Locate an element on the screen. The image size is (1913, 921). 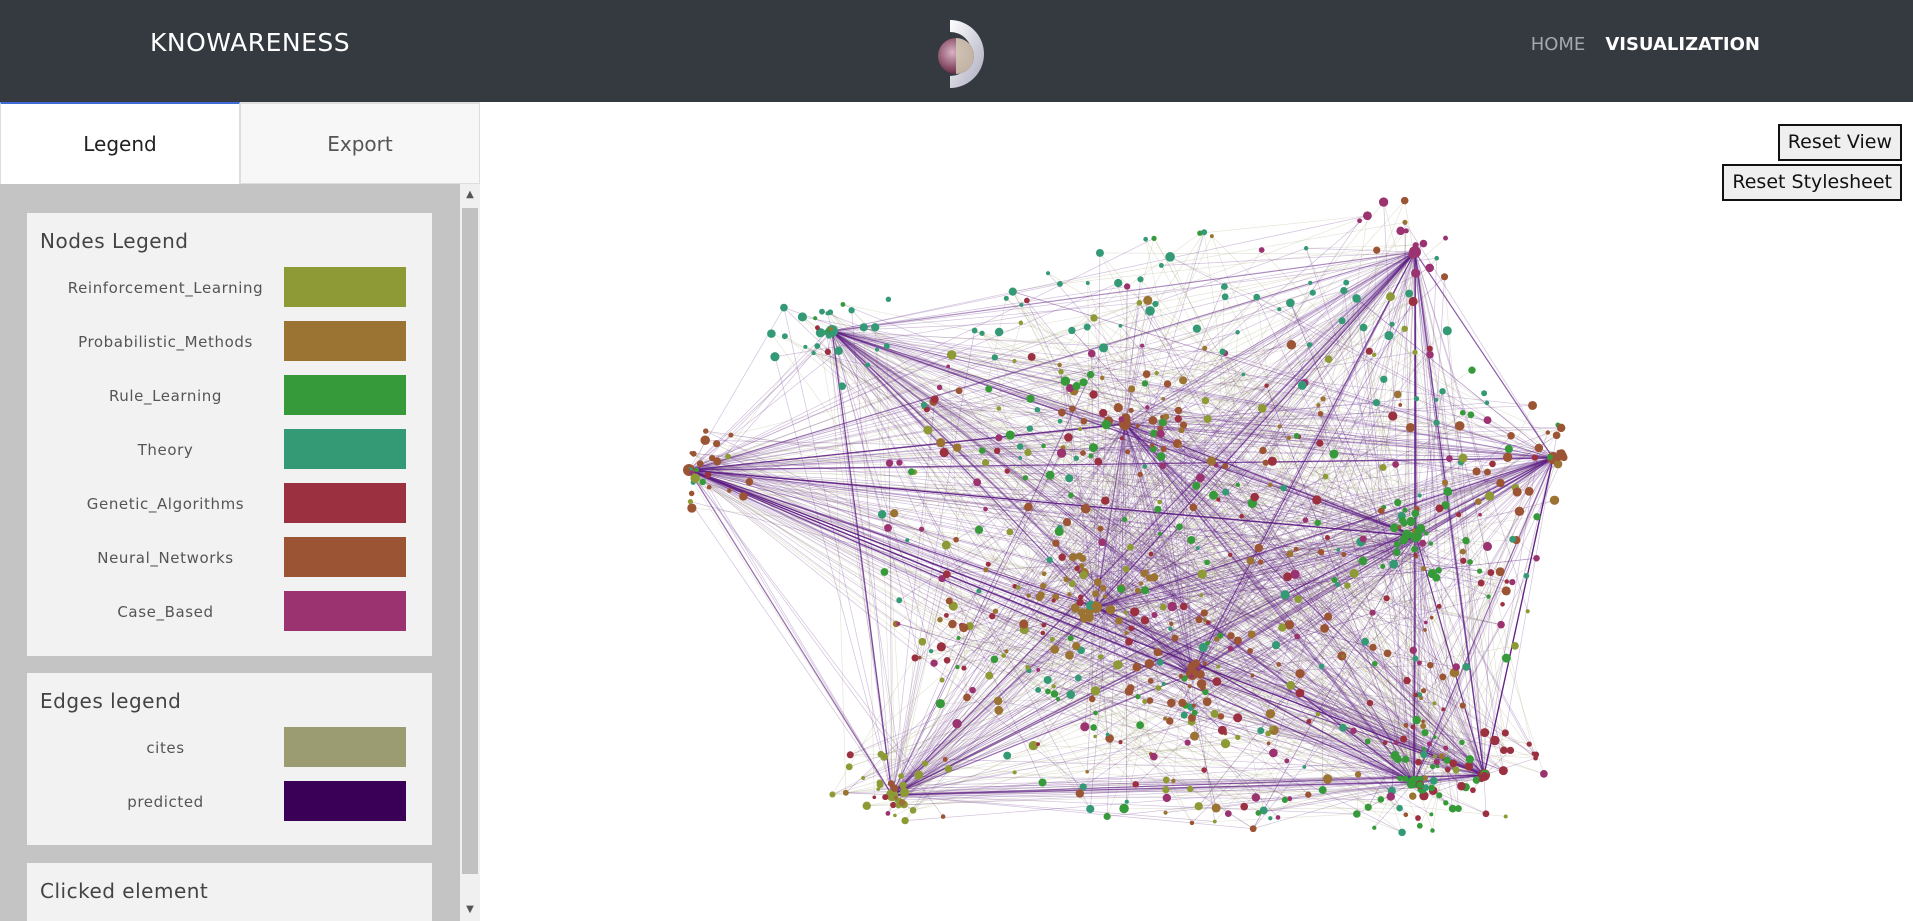
reset-view-button: Reset View is located at coordinates (1839, 142).